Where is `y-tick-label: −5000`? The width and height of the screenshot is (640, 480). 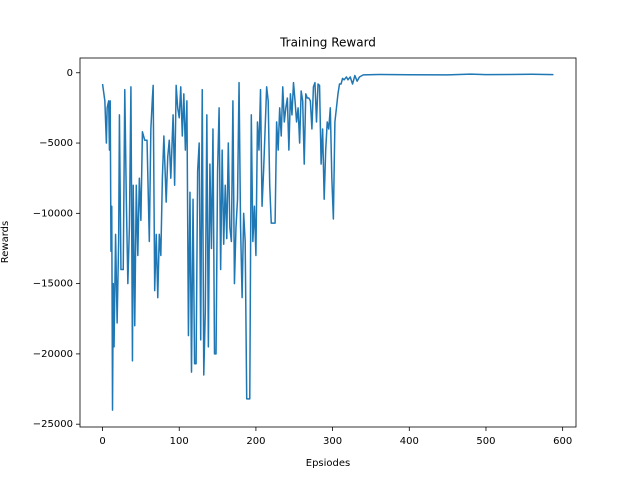 y-tick-label: −5000 is located at coordinates (56, 143).